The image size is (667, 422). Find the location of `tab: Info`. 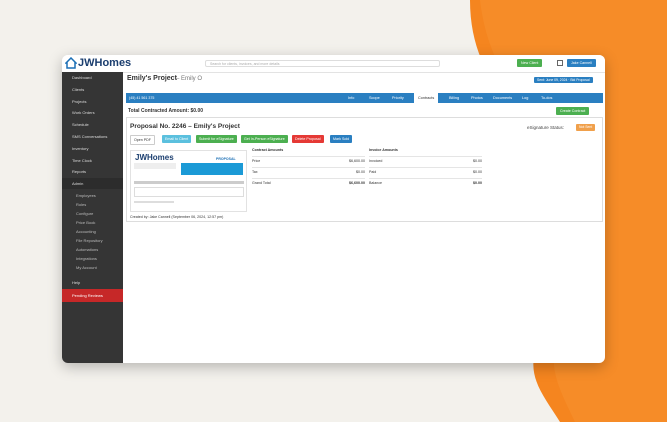

tab: Info is located at coordinates (351, 98).